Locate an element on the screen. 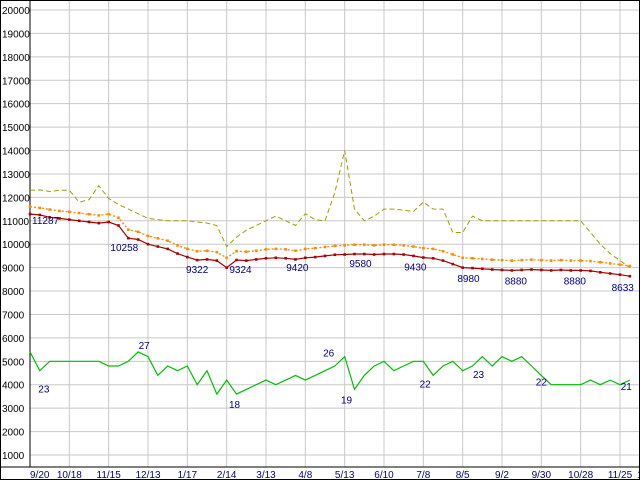  x-axis-label: 9/30 is located at coordinates (542, 475).